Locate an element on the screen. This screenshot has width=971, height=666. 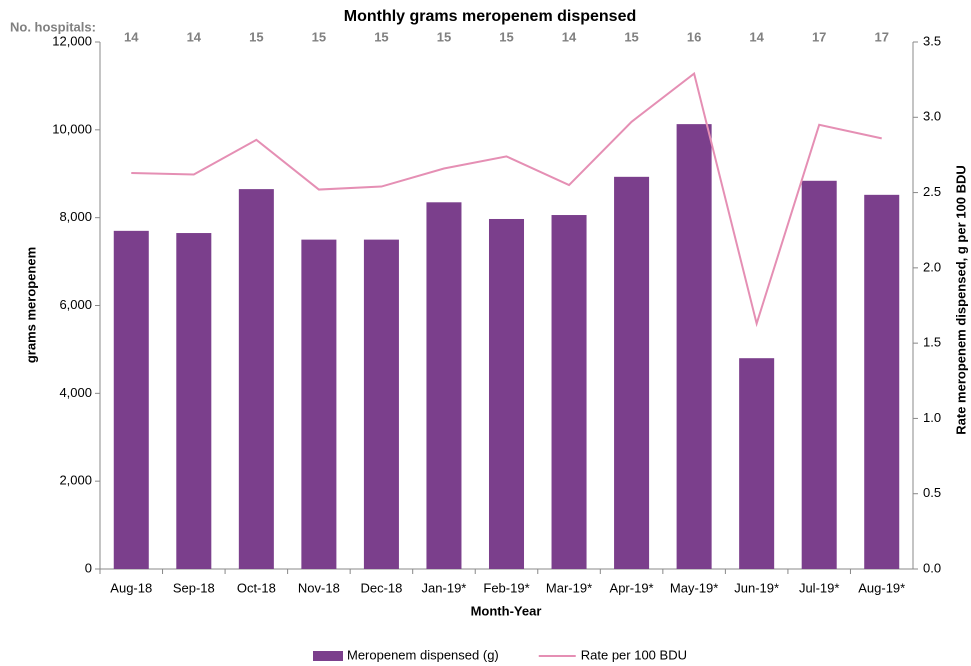
y2-tick-label: 2.0 is located at coordinates (932, 266).